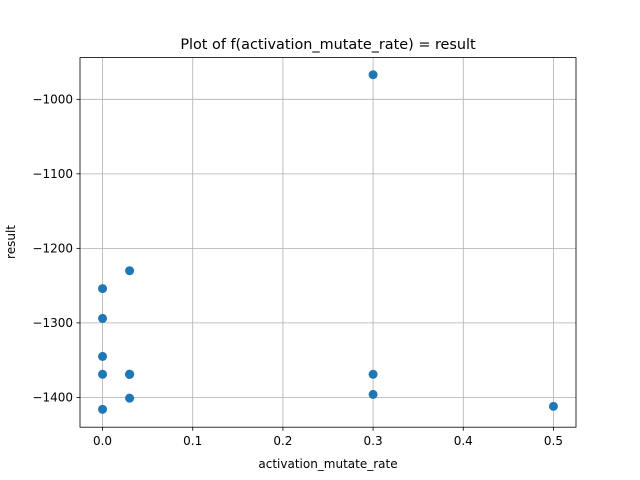 This screenshot has width=640, height=480. Describe the element at coordinates (52, 174) in the screenshot. I see `y-tick-label: −1100` at that location.